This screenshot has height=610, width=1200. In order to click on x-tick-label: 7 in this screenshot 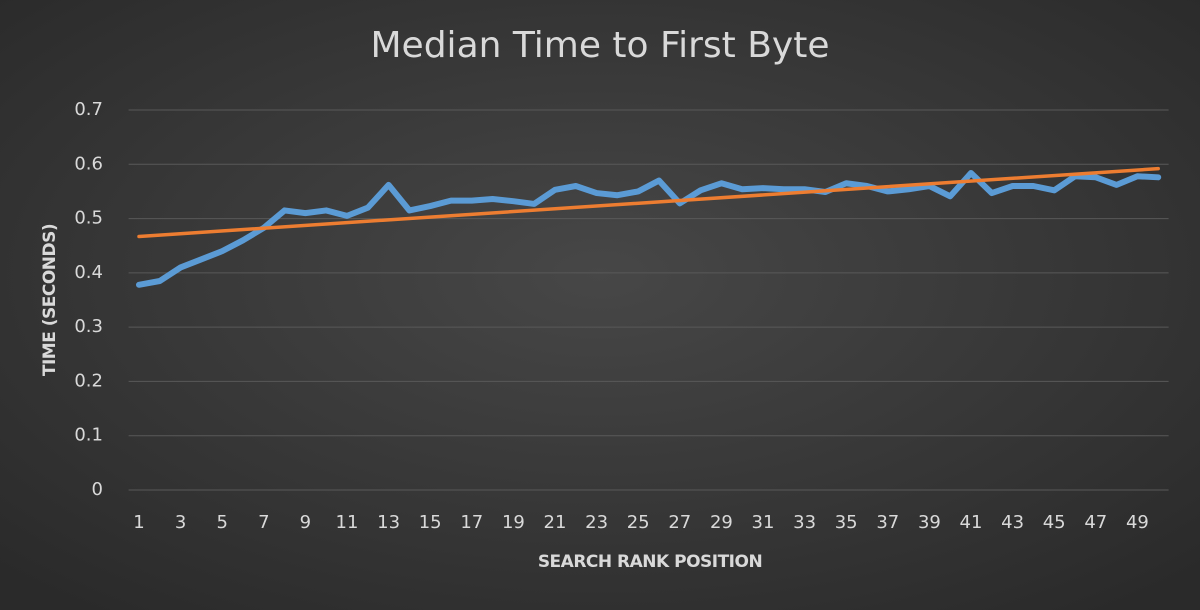, I will do `click(263, 522)`.